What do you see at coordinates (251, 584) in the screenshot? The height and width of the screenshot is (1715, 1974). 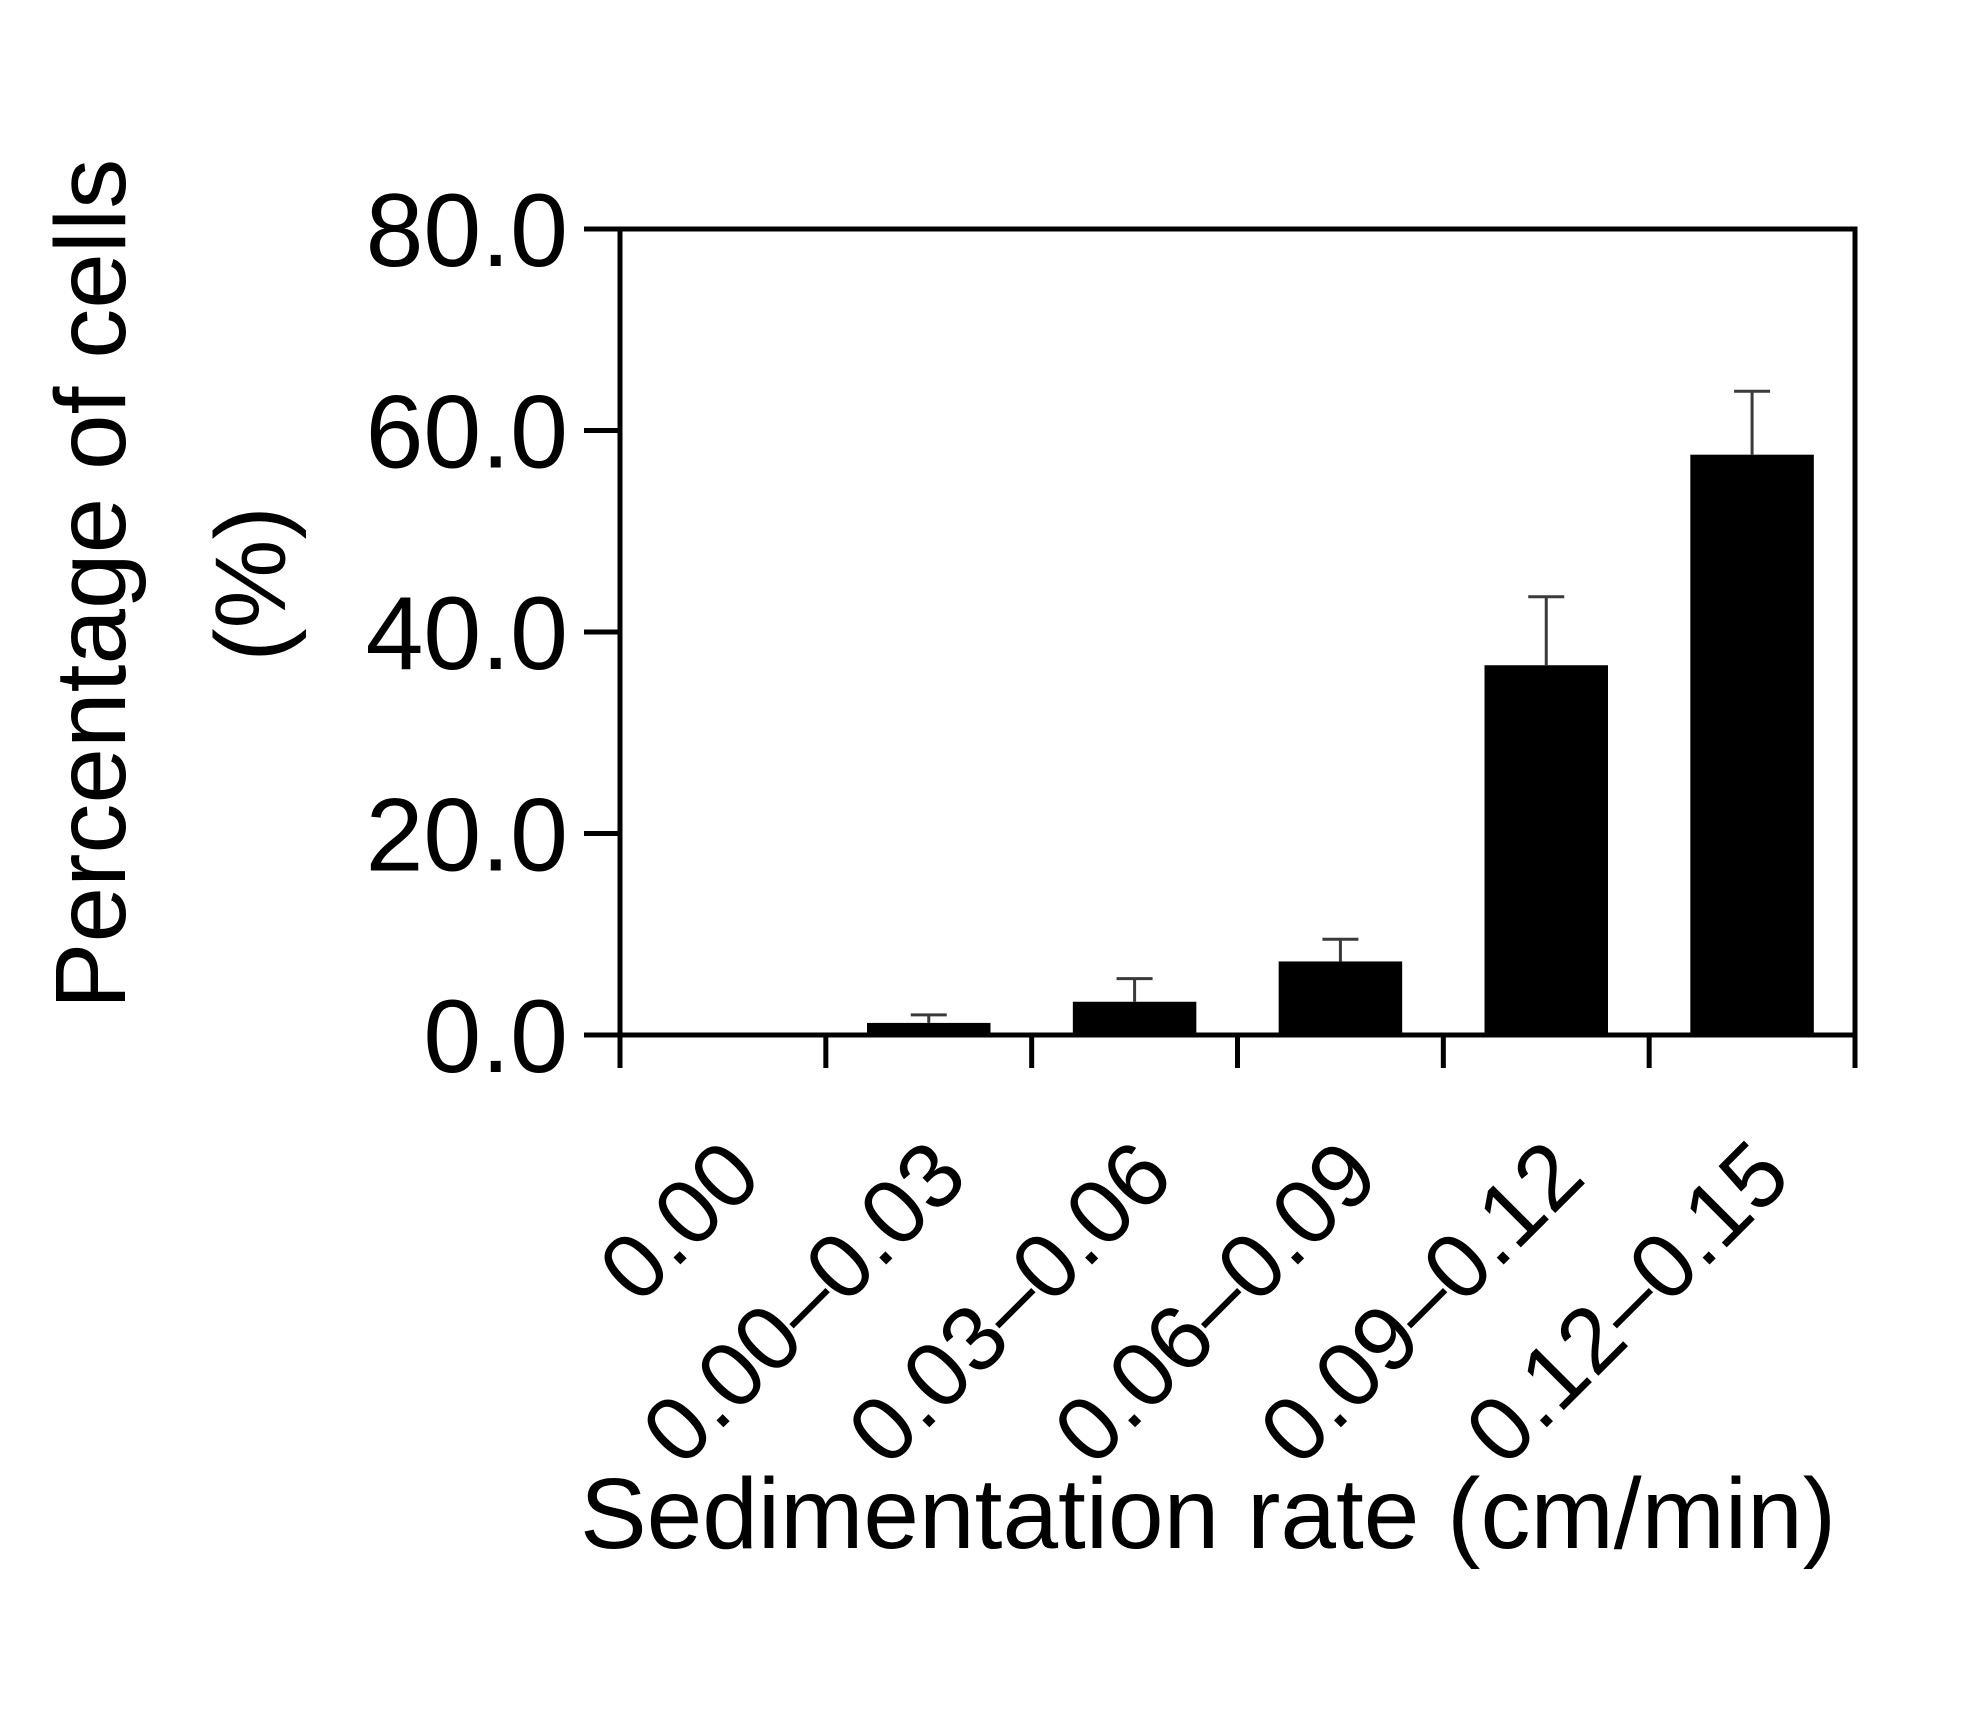 I see `y-axis-title-line2: (%)` at bounding box center [251, 584].